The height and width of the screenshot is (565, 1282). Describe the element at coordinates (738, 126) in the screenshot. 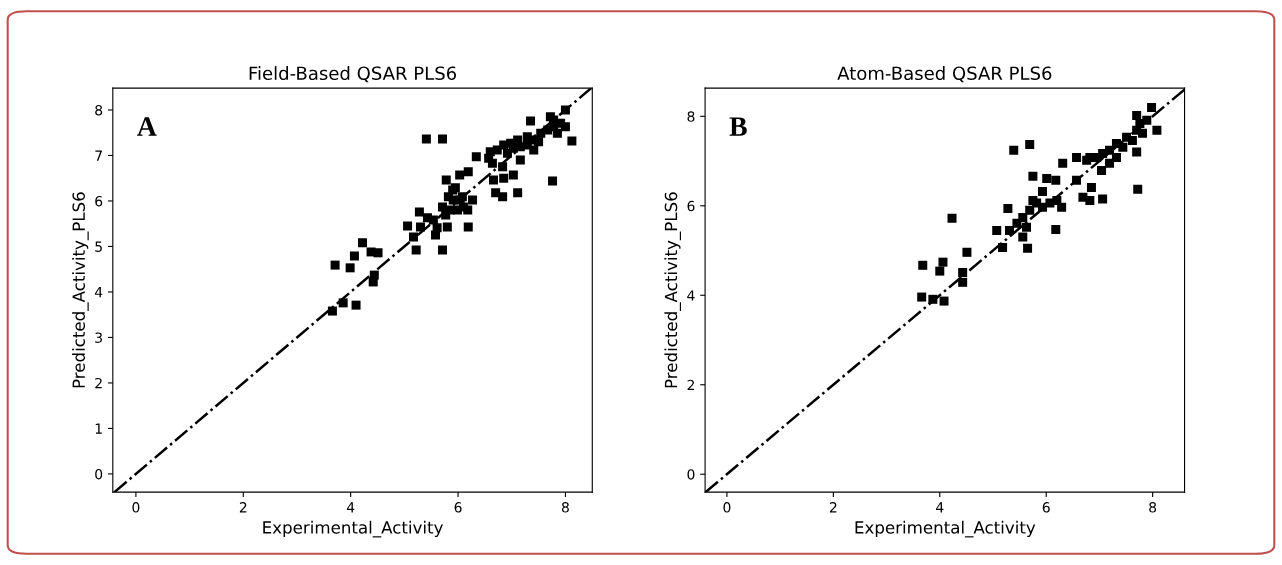

I see `annotation: B` at that location.